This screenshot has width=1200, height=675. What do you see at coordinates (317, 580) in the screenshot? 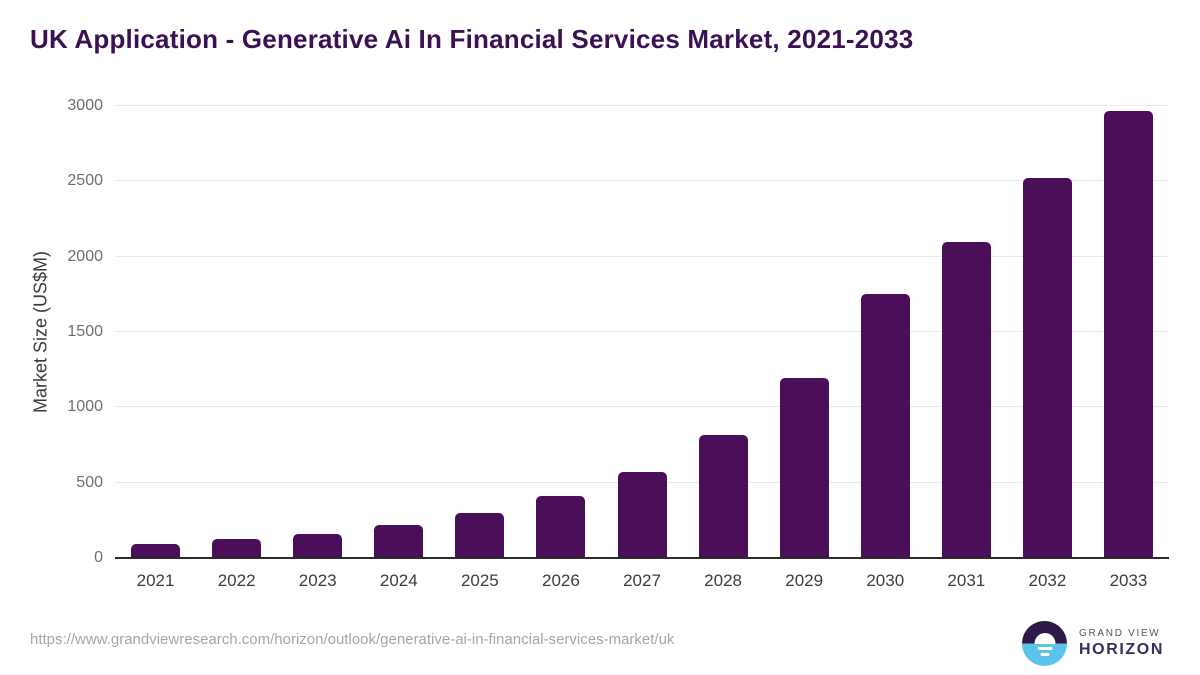
I see `x-tick-label-2023: 2023` at bounding box center [317, 580].